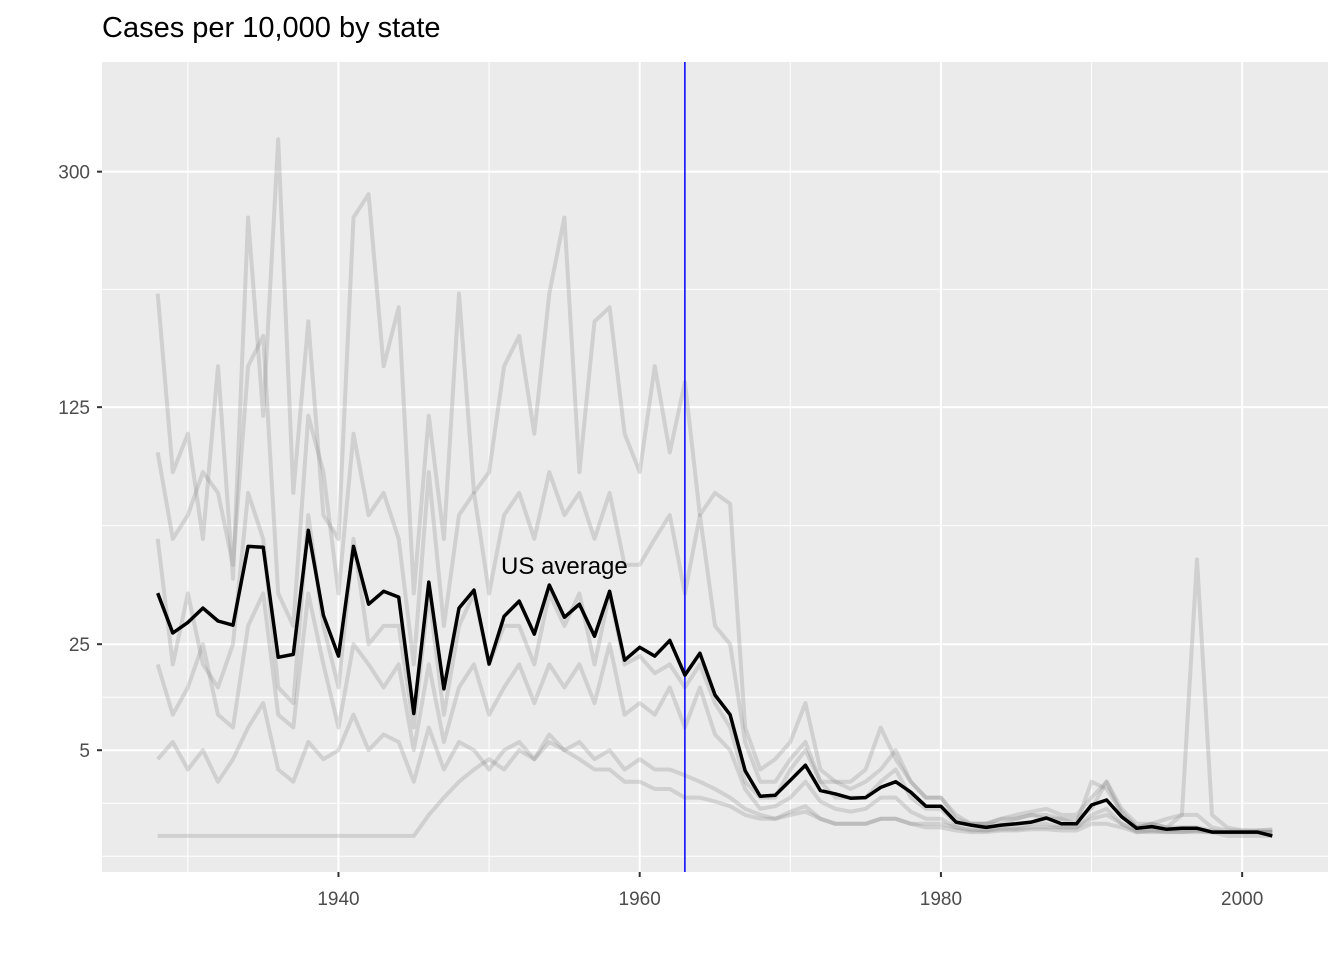 This screenshot has height=960, width=1344. What do you see at coordinates (74, 173) in the screenshot?
I see `y-tick-label: 300` at bounding box center [74, 173].